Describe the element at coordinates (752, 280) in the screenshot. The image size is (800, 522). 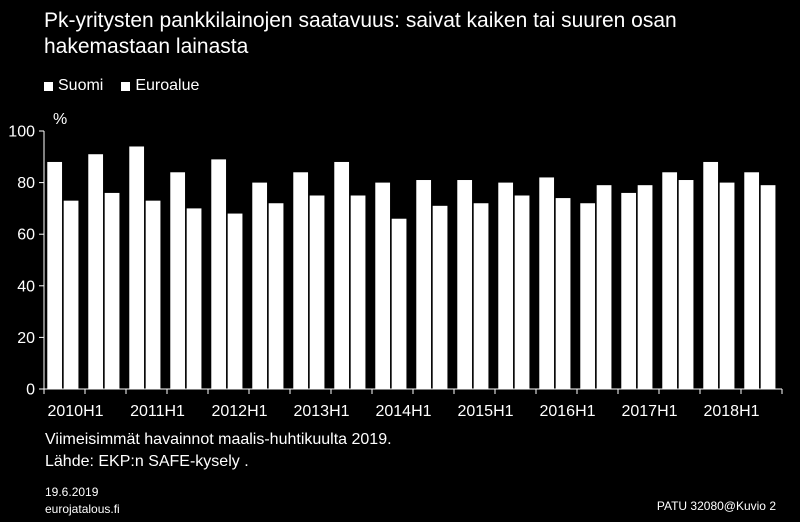
I see `bar-suomi-2018H2` at that location.